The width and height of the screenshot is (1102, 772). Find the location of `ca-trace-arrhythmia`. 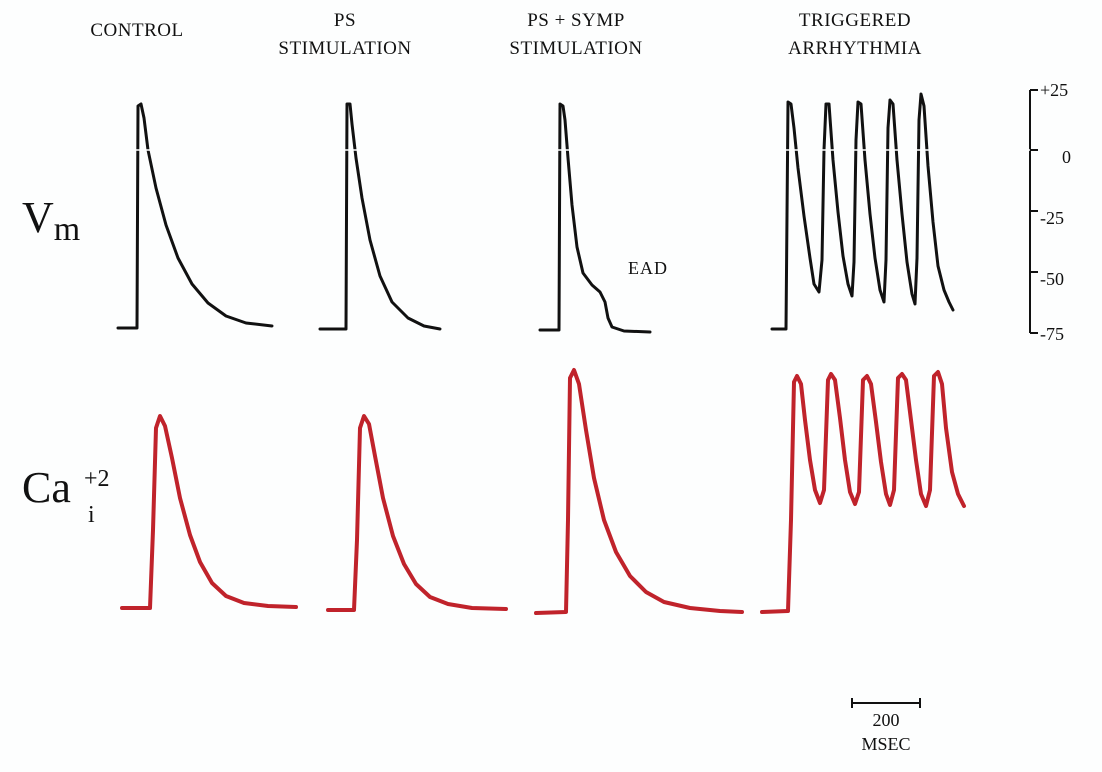

ca-trace-arrhythmia is located at coordinates (863, 492).